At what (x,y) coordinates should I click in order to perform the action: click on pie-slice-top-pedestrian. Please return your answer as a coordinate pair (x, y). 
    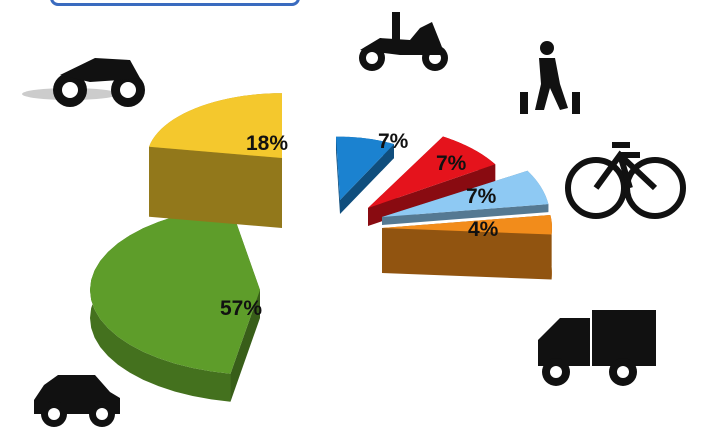
    Looking at the image, I should click on (432, 172).